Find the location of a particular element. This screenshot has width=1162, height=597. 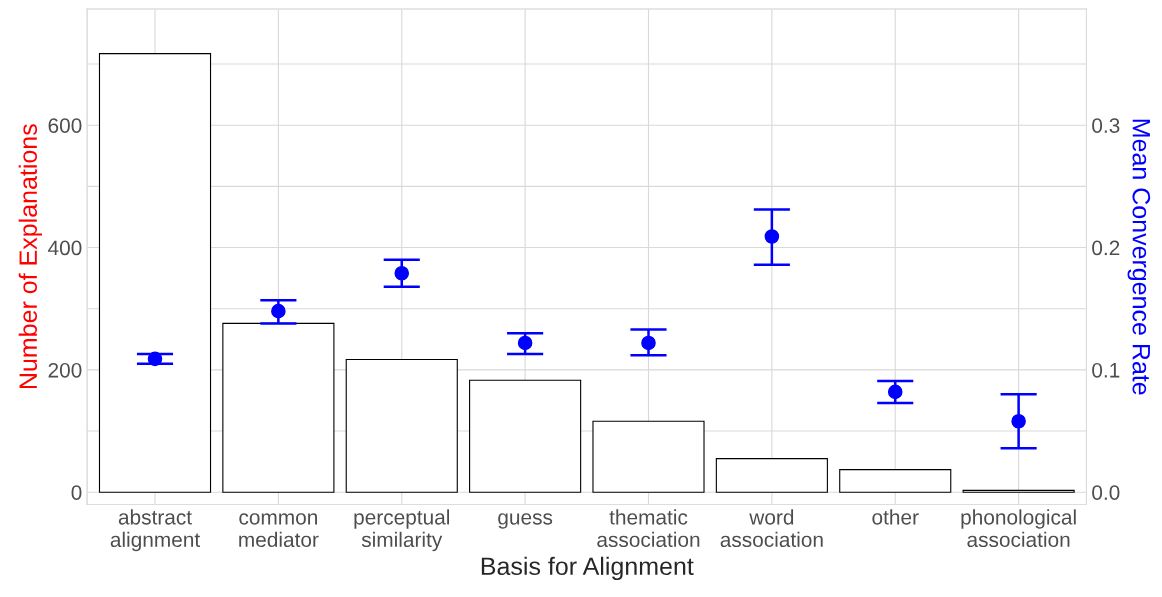

y-tick-label: 400 is located at coordinates (65, 248).